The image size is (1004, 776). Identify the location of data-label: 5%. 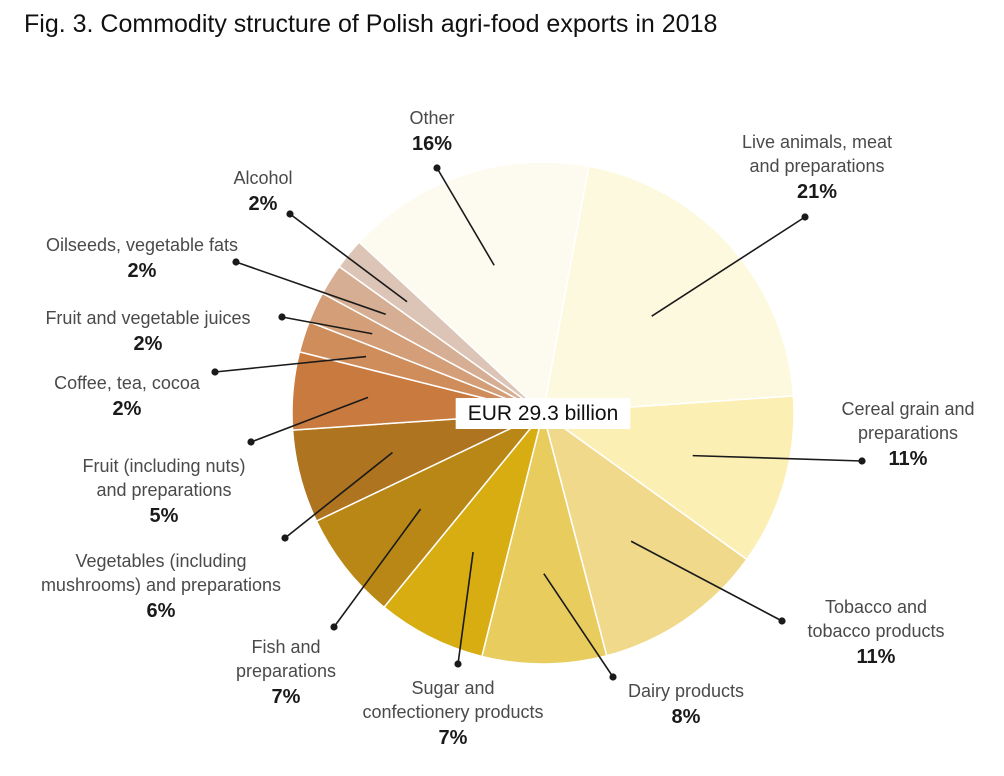
(164, 516).